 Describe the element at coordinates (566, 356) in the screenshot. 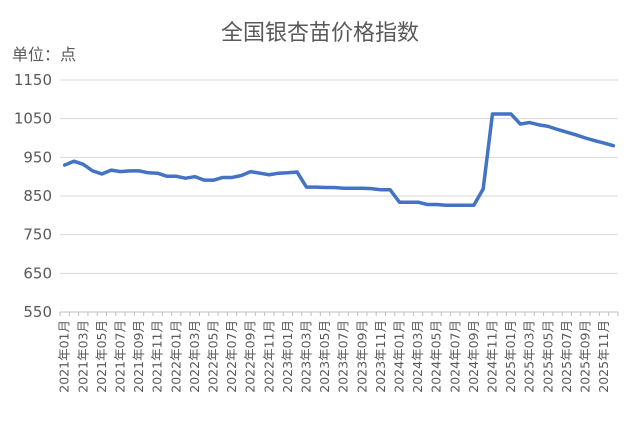

I see `x-tick-label: 2025年07月` at that location.